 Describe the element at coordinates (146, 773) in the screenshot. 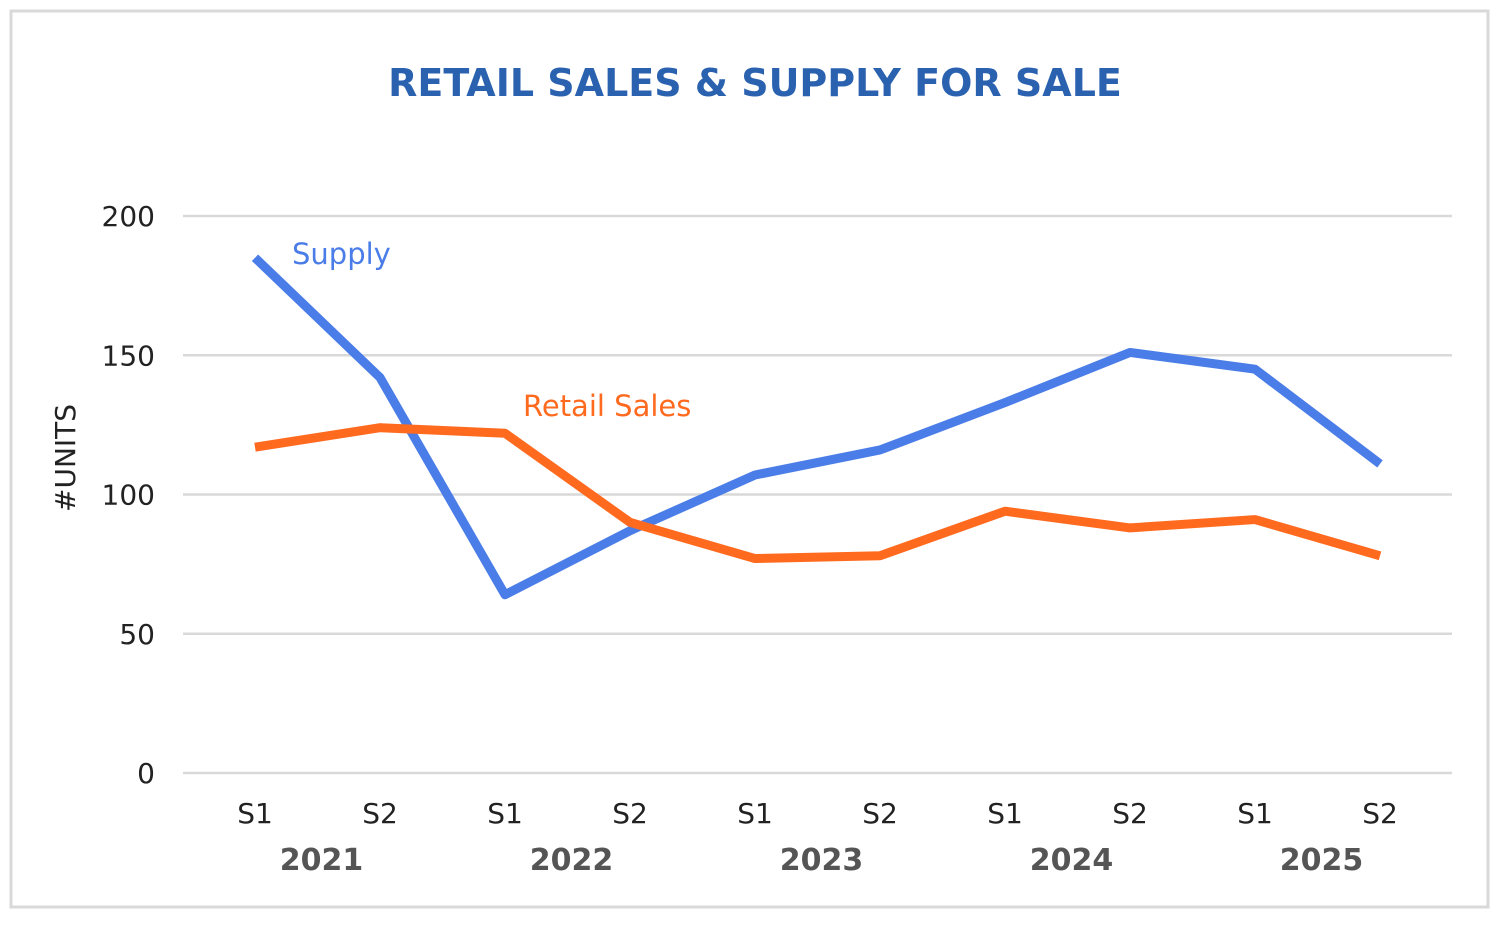

I see `y-tick-label: 0` at that location.